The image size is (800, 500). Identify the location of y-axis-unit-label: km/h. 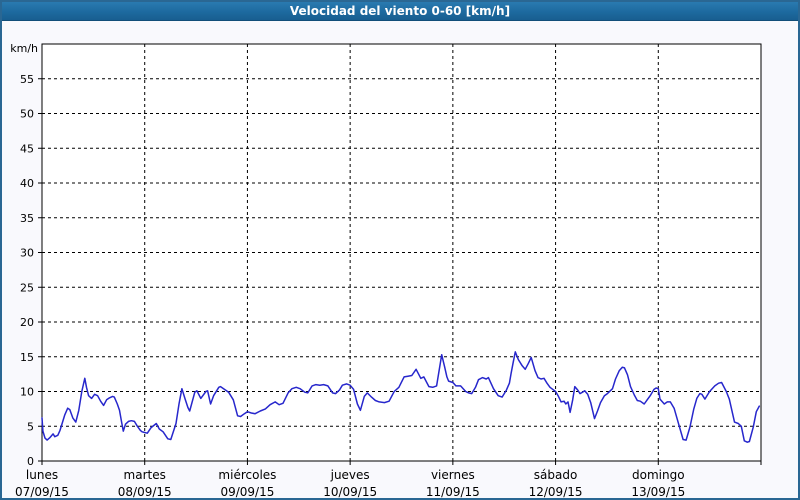
(24, 48).